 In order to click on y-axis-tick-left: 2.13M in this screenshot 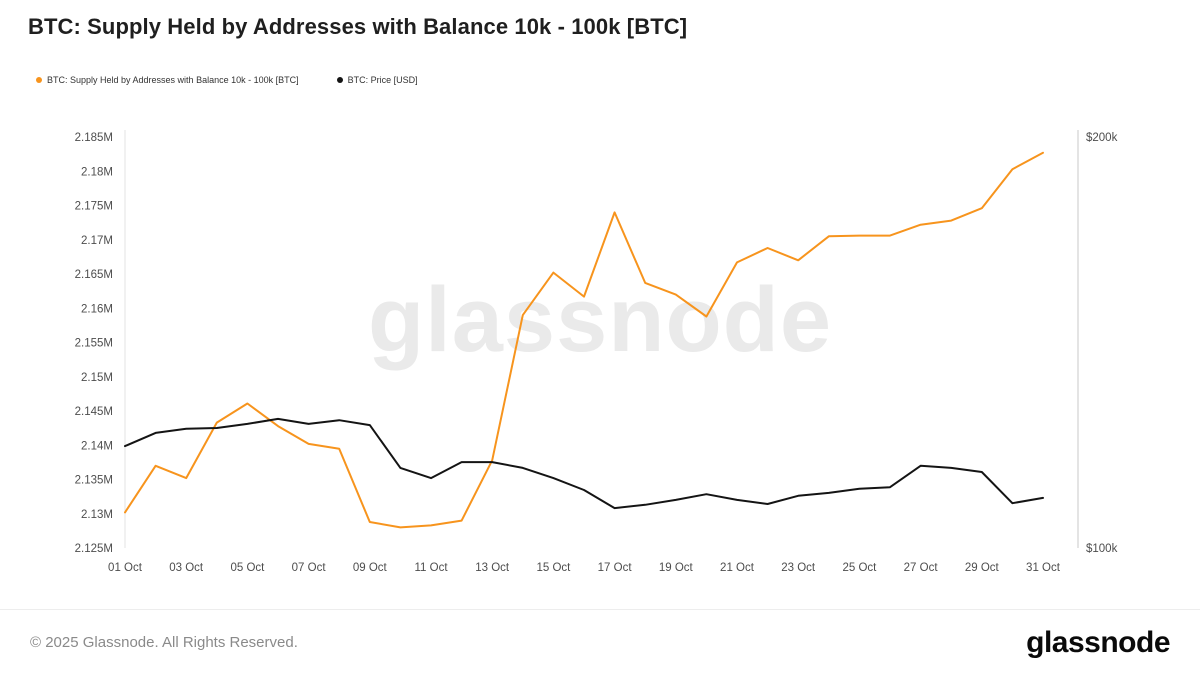, I will do `click(97, 515)`.